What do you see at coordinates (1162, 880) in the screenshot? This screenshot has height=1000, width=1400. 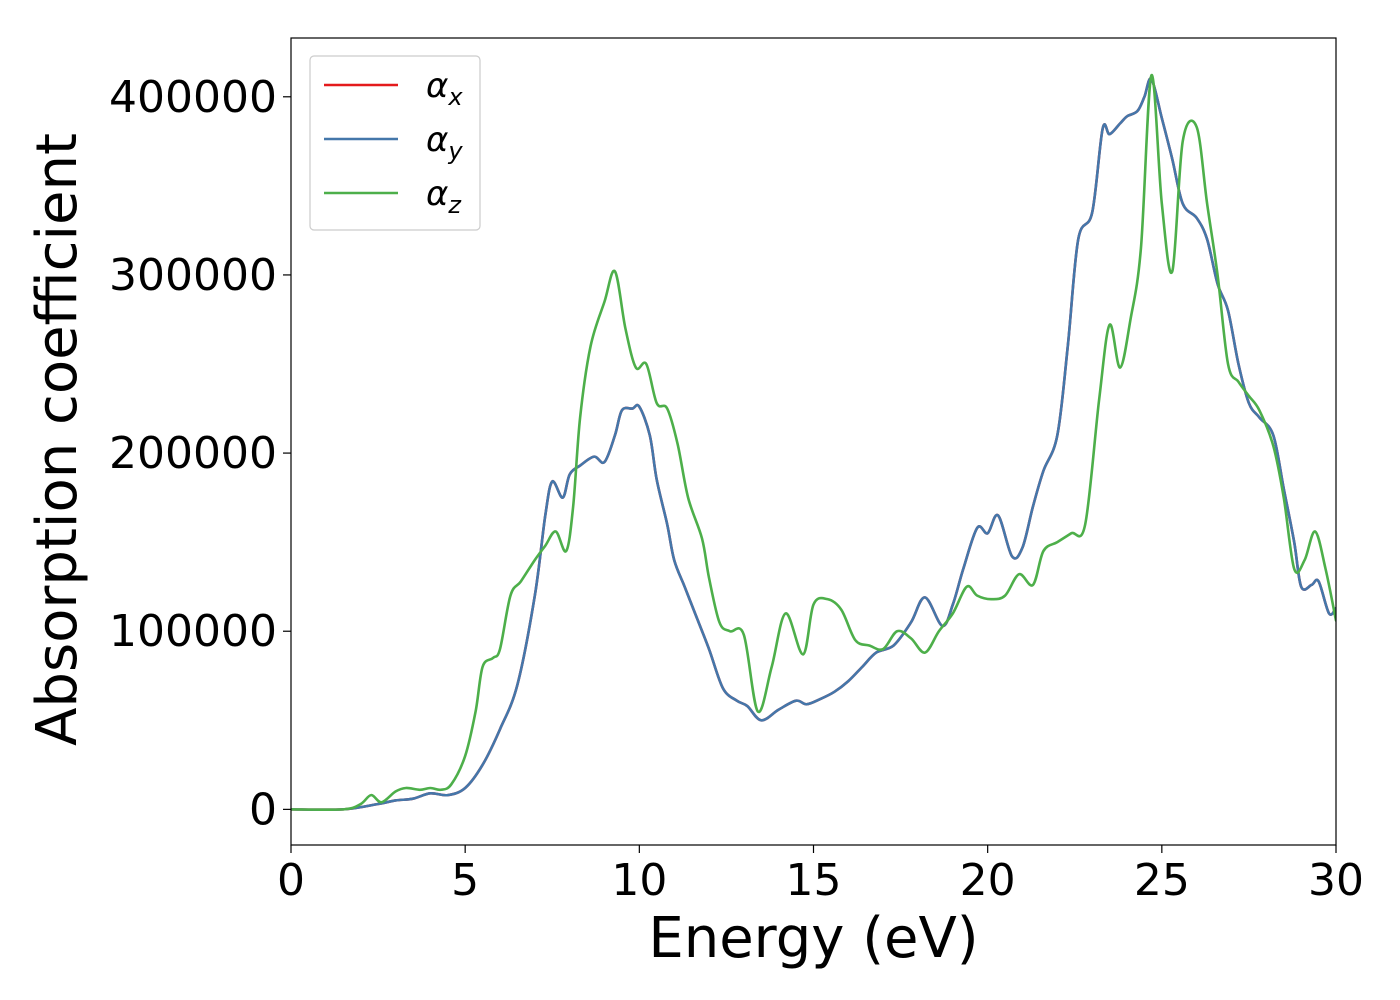 I see `x-tick-label: 25` at bounding box center [1162, 880].